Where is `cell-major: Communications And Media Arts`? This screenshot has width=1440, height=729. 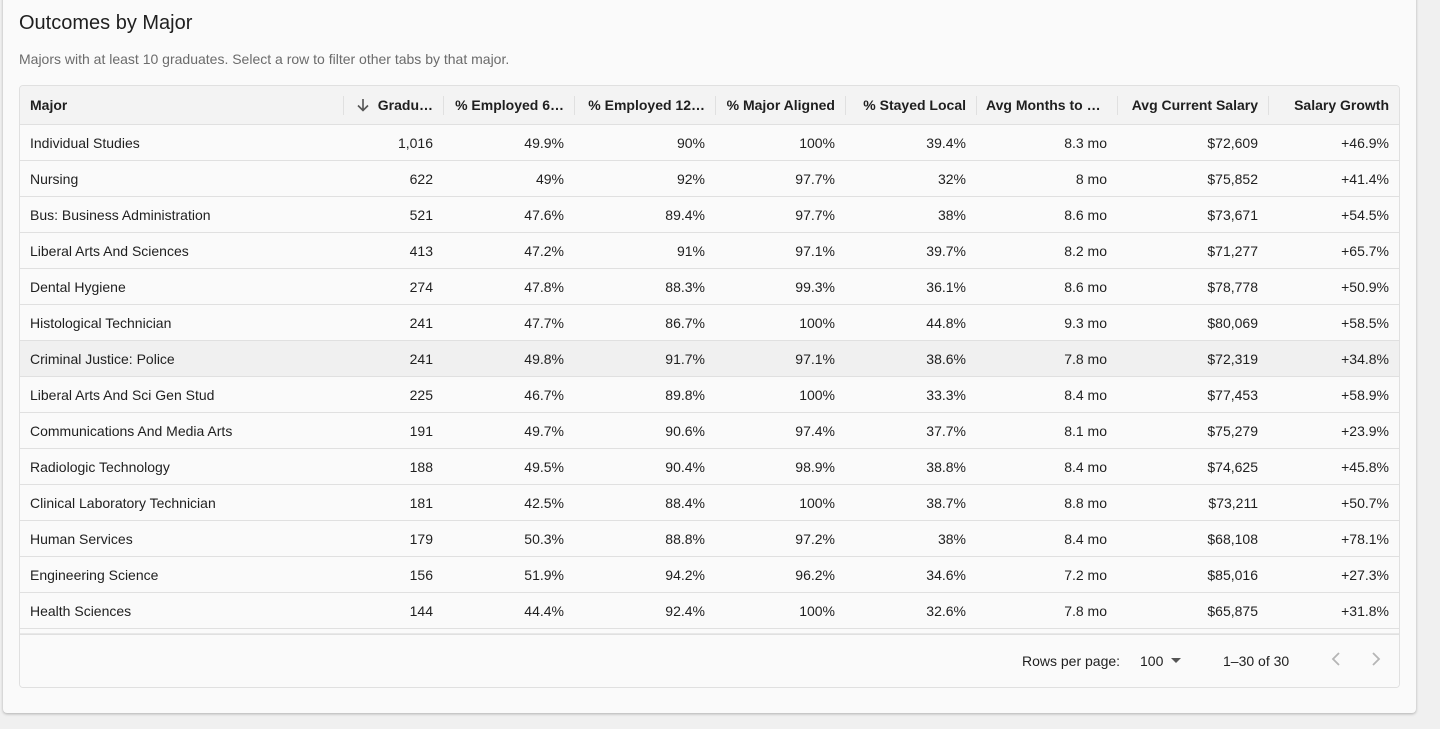 cell-major: Communications And Media Arts is located at coordinates (131, 430).